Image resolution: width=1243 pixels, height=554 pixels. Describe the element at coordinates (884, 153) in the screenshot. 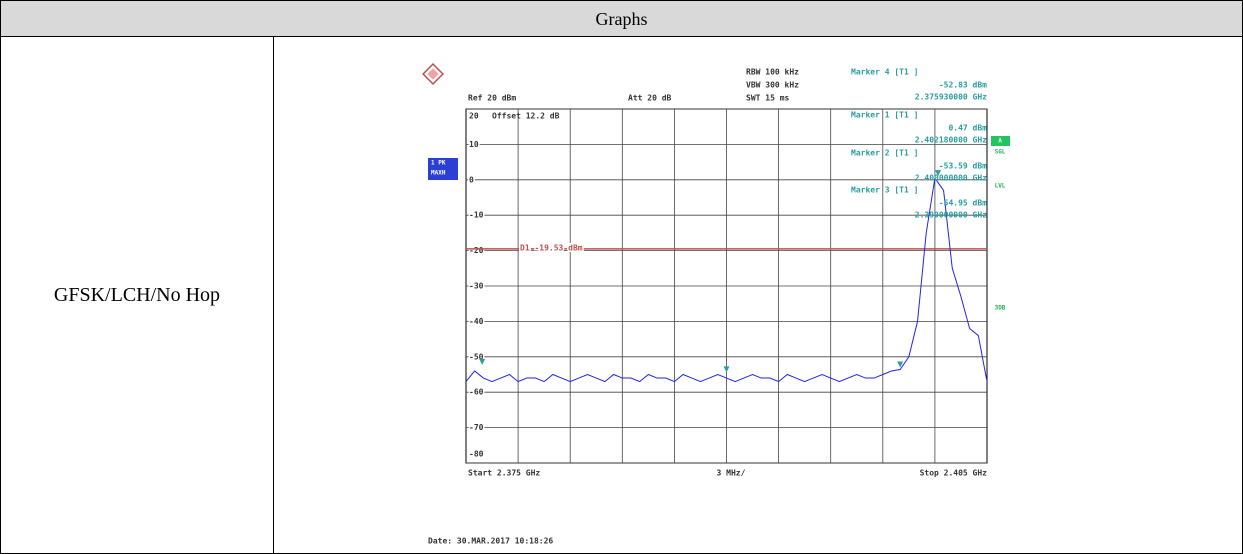

I see `marker-name: Marker 2 [T1 ]` at that location.